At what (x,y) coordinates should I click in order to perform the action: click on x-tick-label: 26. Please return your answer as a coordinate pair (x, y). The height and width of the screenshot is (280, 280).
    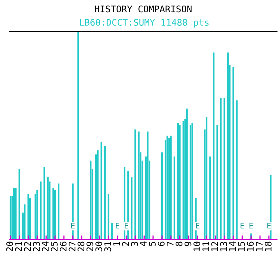
    Looking at the image, I should click on (63, 247).